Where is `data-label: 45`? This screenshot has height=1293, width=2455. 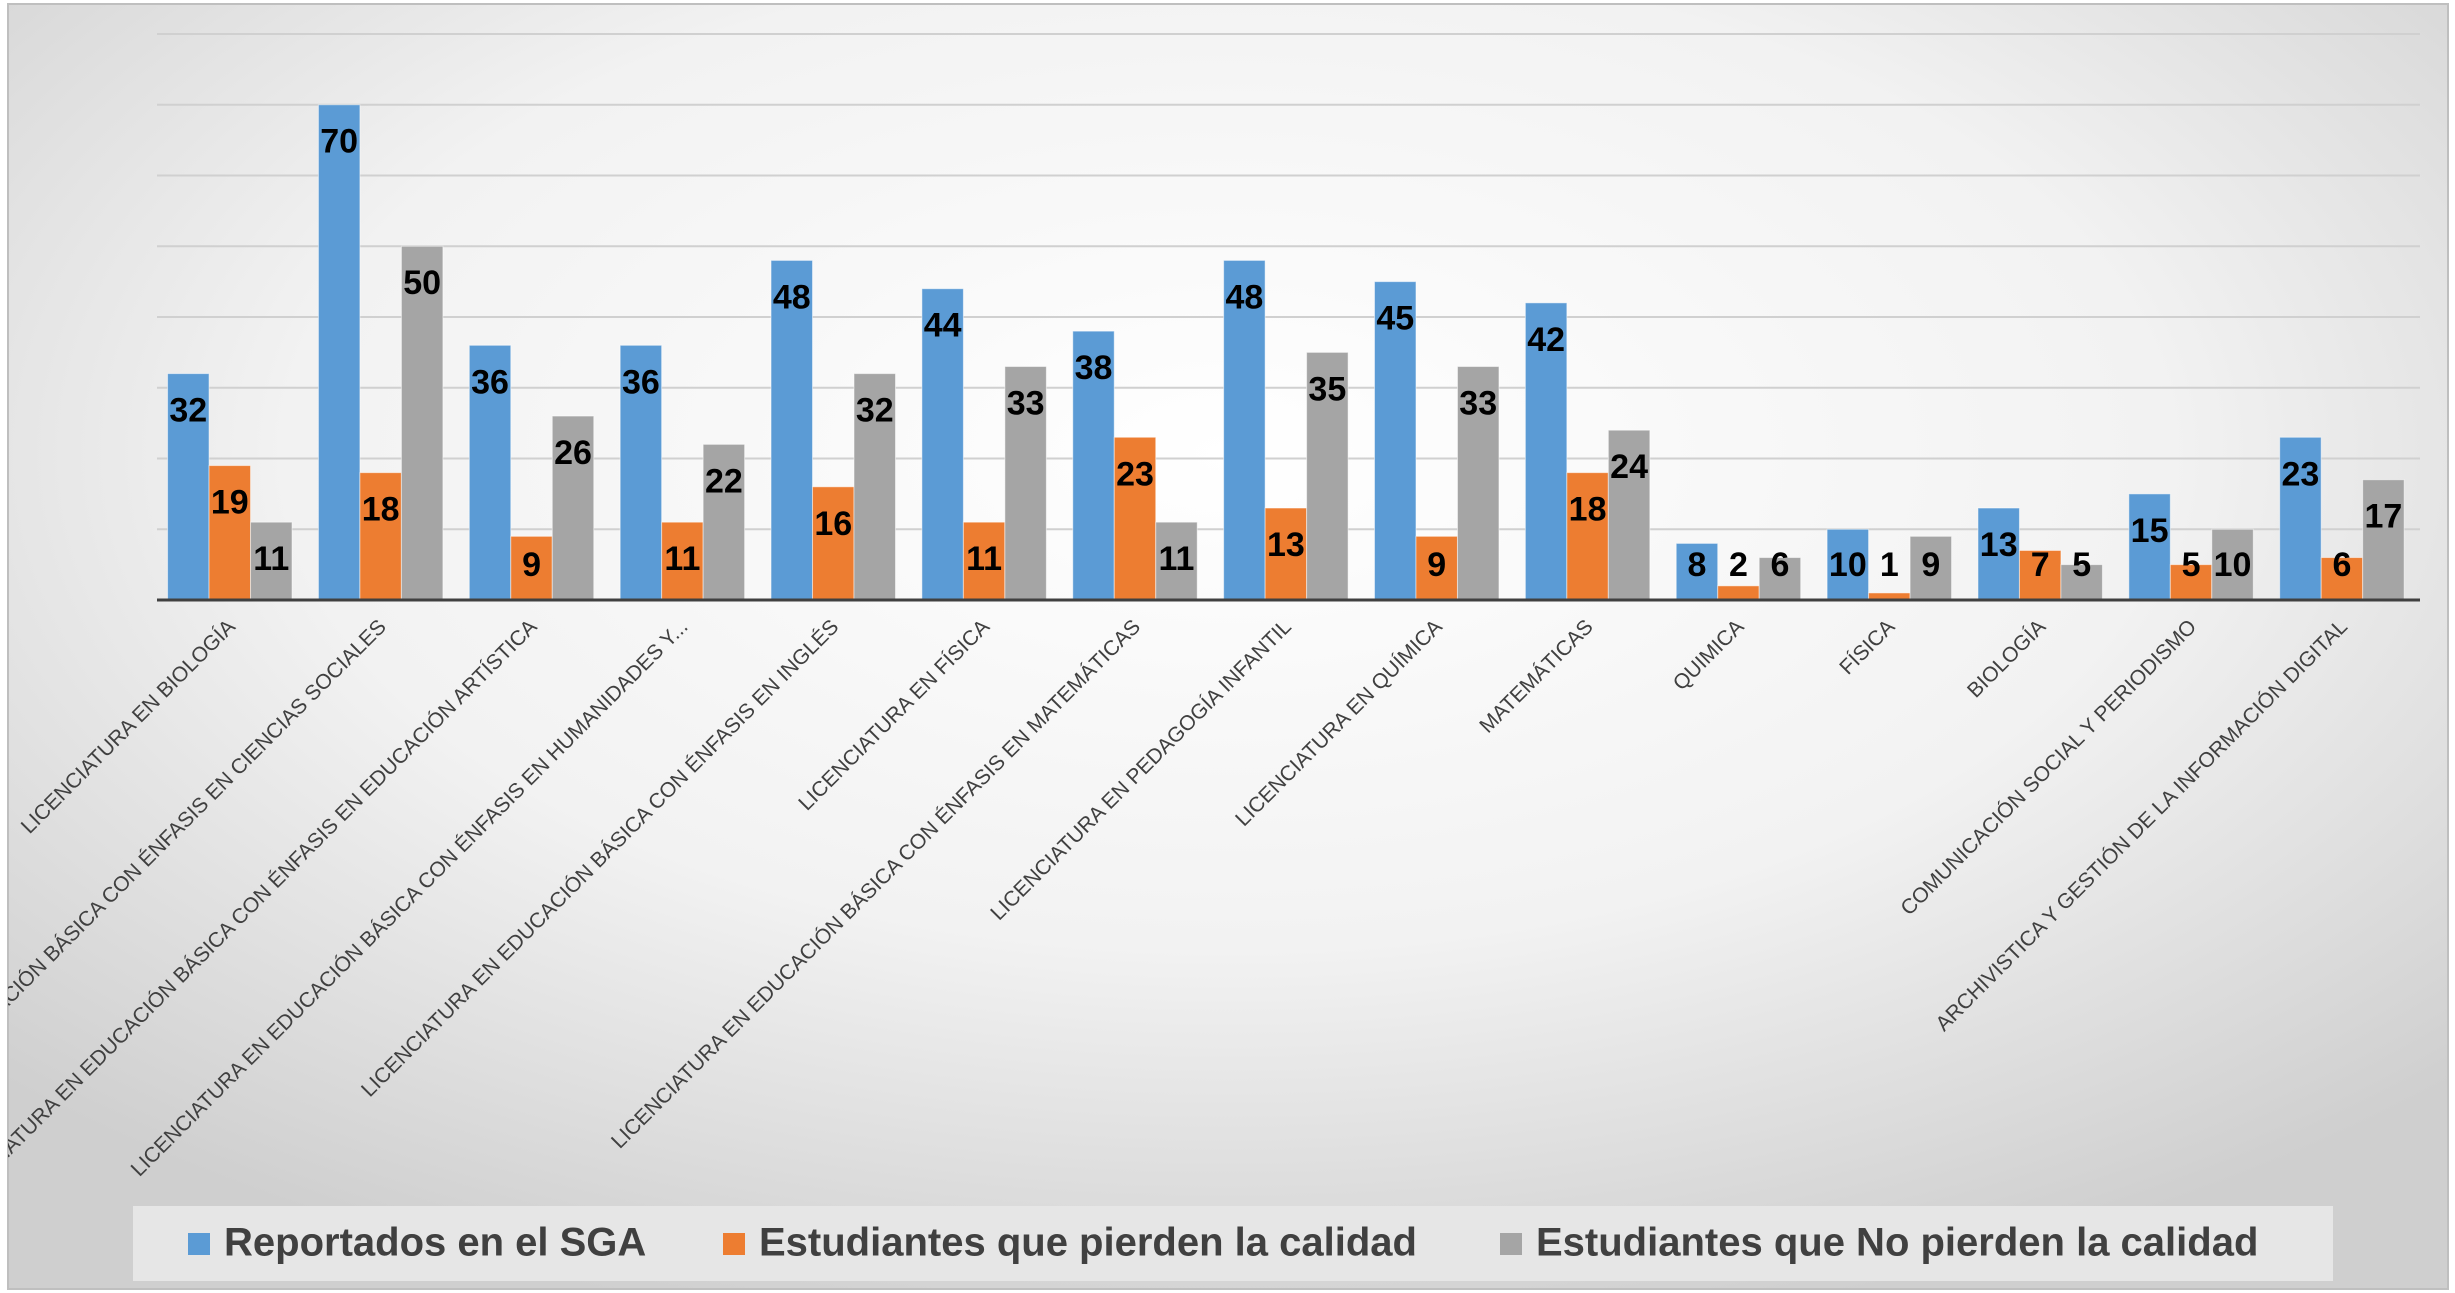
data-label: 45 is located at coordinates (1395, 319).